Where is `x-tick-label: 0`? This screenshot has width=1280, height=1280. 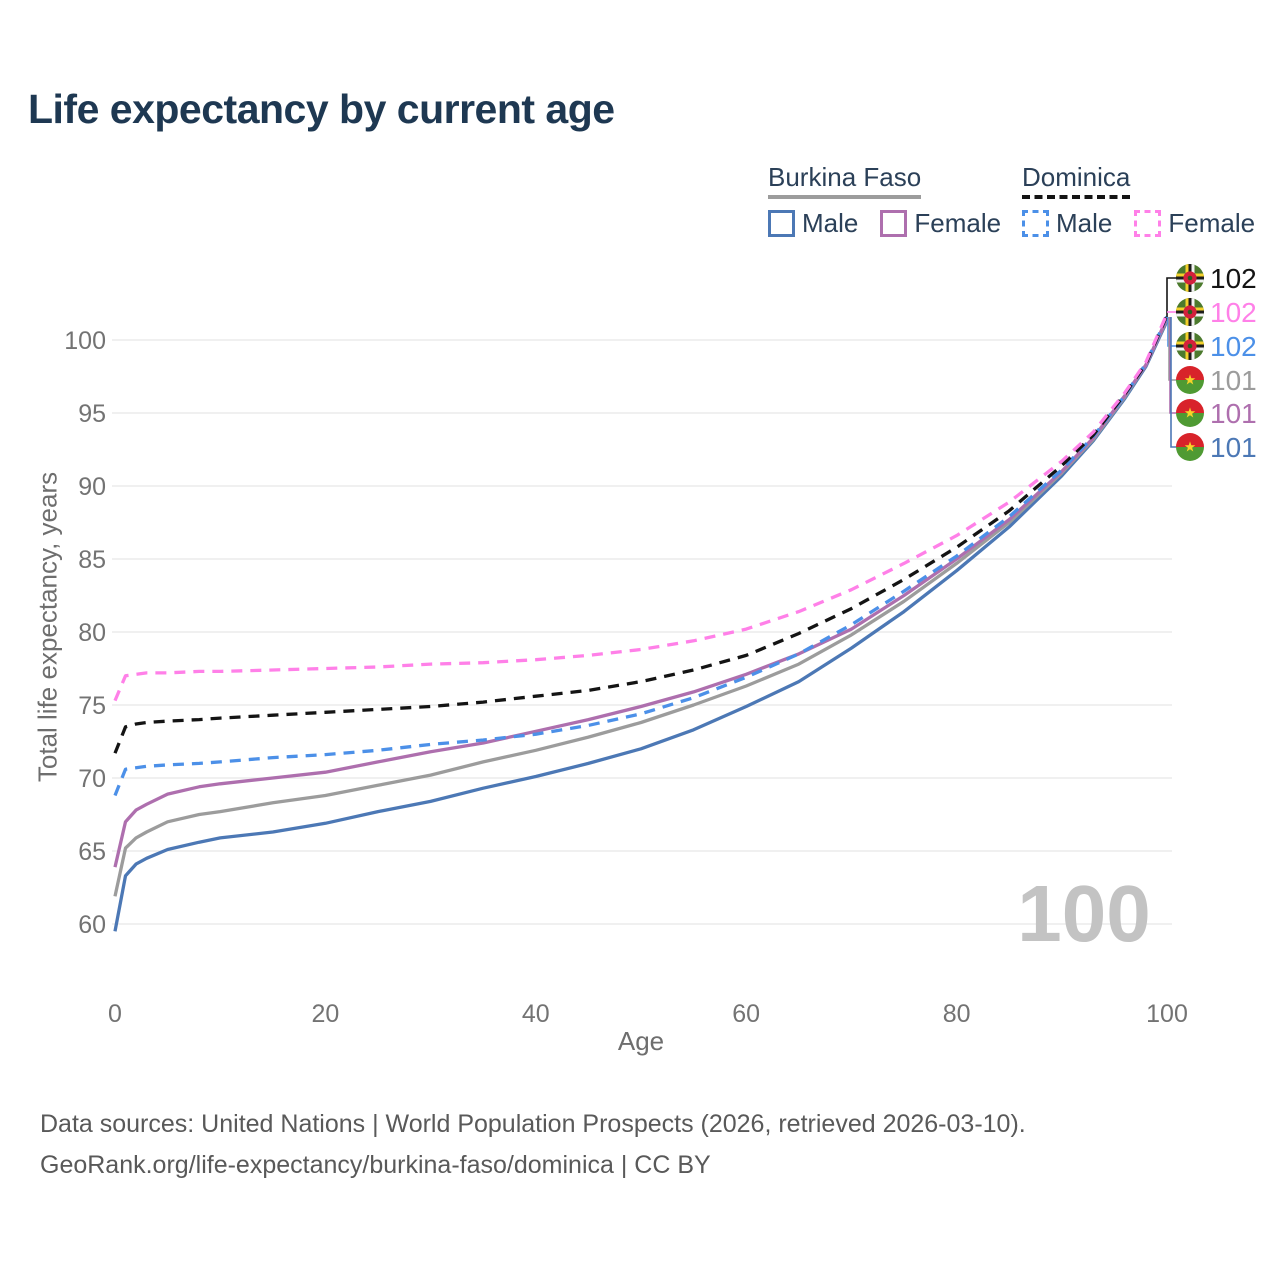 x-tick-label: 0 is located at coordinates (115, 1014).